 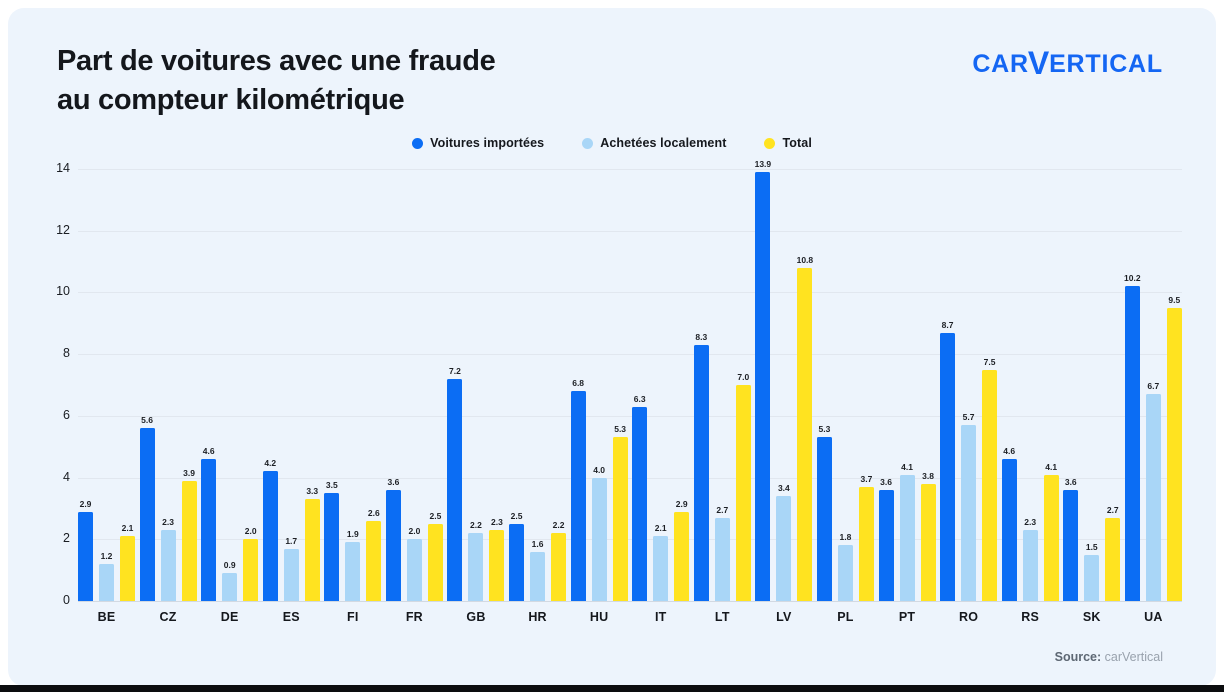 I want to click on bar-wrapper: 2.1, so click(x=661, y=562).